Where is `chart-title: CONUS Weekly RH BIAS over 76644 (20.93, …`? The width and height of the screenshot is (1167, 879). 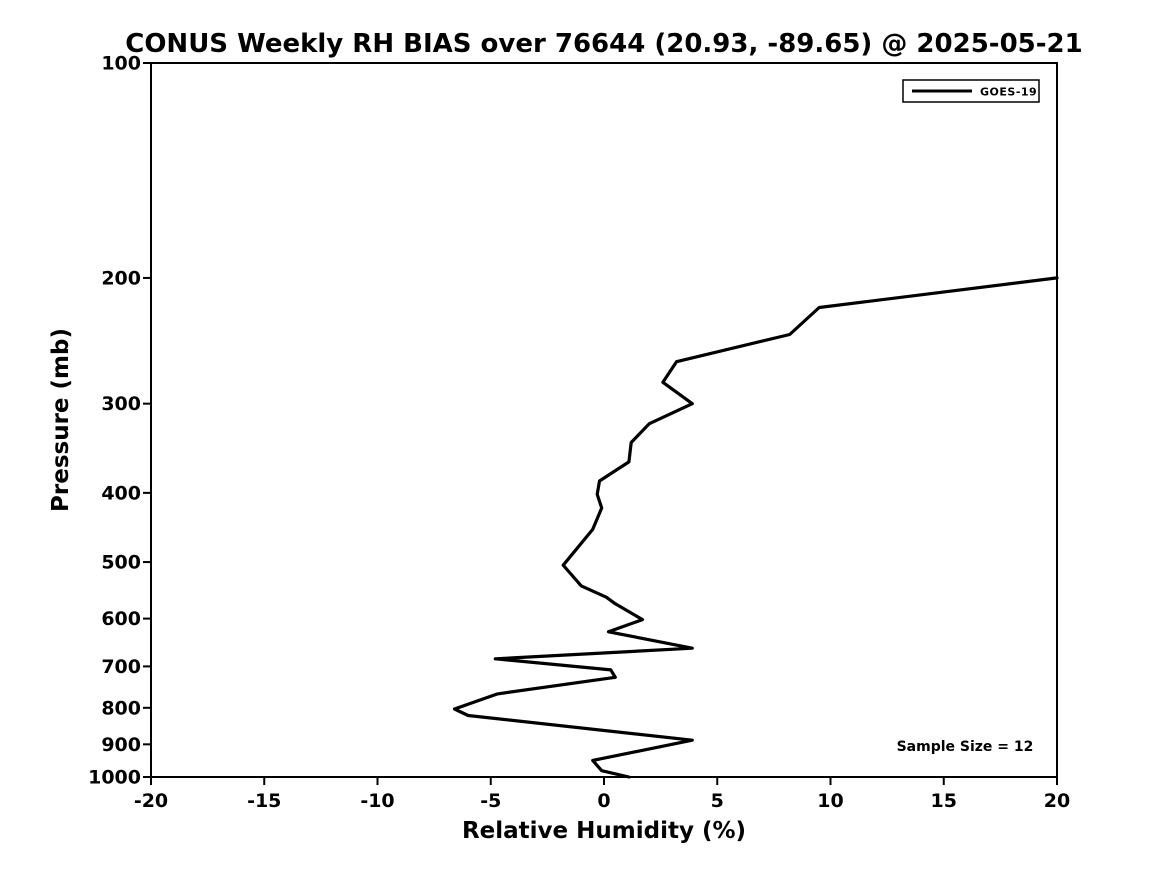
chart-title: CONUS Weekly RH BIAS over 76644 (20.93, … is located at coordinates (603, 44).